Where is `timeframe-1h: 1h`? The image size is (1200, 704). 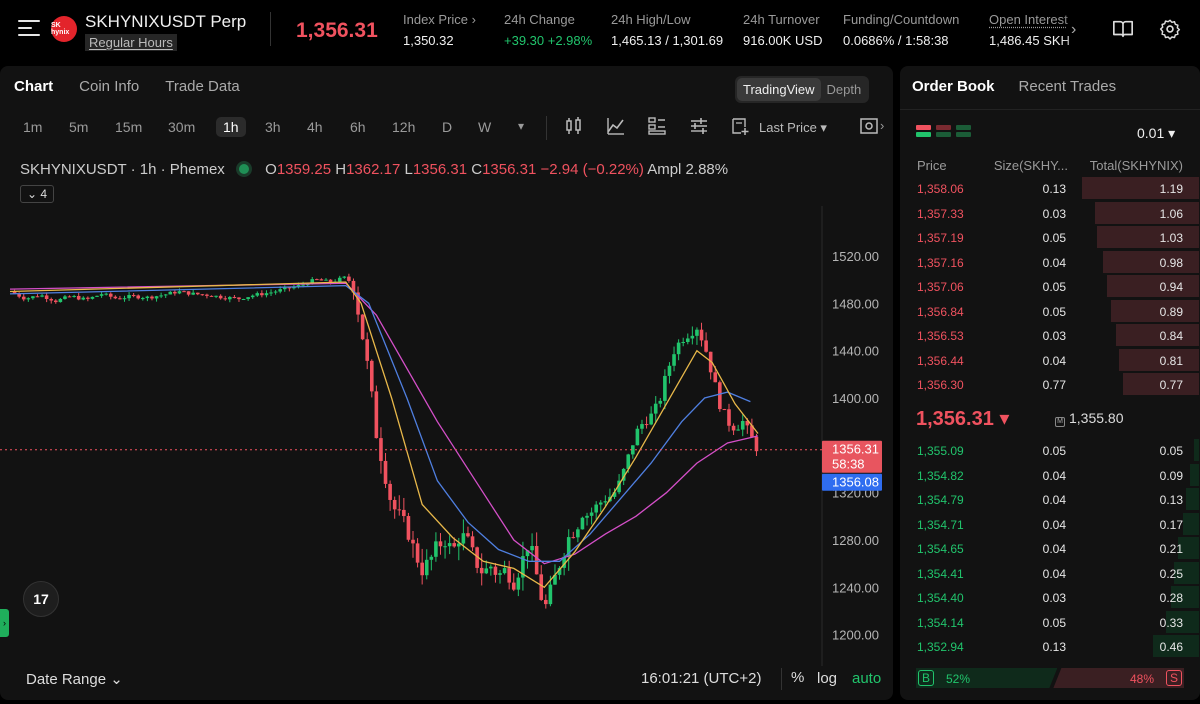
timeframe-1h: 1h is located at coordinates (231, 127).